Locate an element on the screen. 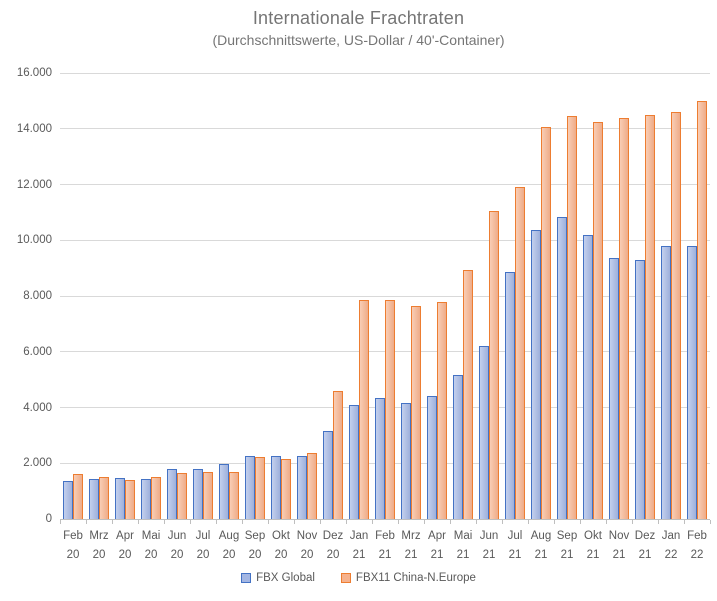 The image size is (717, 601). x-axis-category-label: Jan 22 is located at coordinates (671, 545).